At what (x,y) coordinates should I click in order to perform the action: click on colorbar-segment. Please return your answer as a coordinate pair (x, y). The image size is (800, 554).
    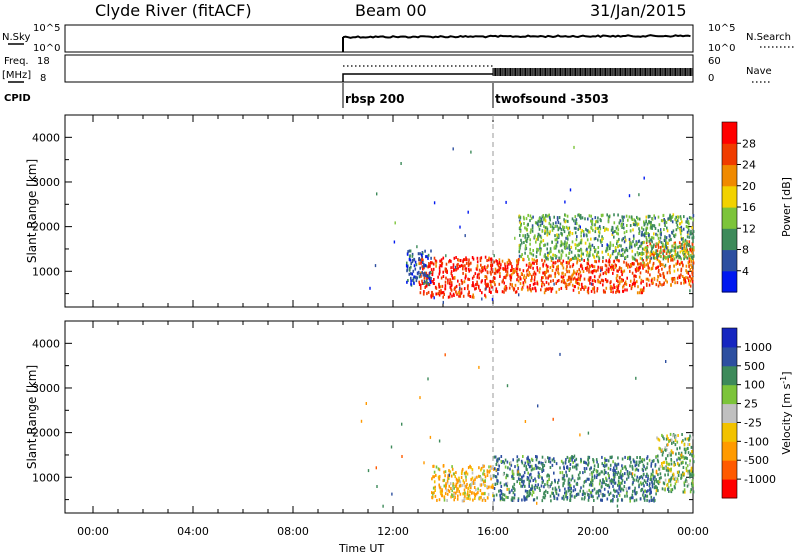
    Looking at the image, I should click on (729, 218).